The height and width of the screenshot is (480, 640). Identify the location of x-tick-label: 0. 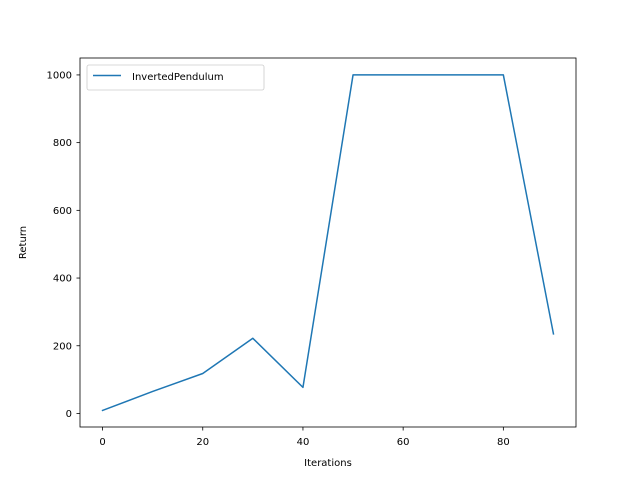
(102, 442).